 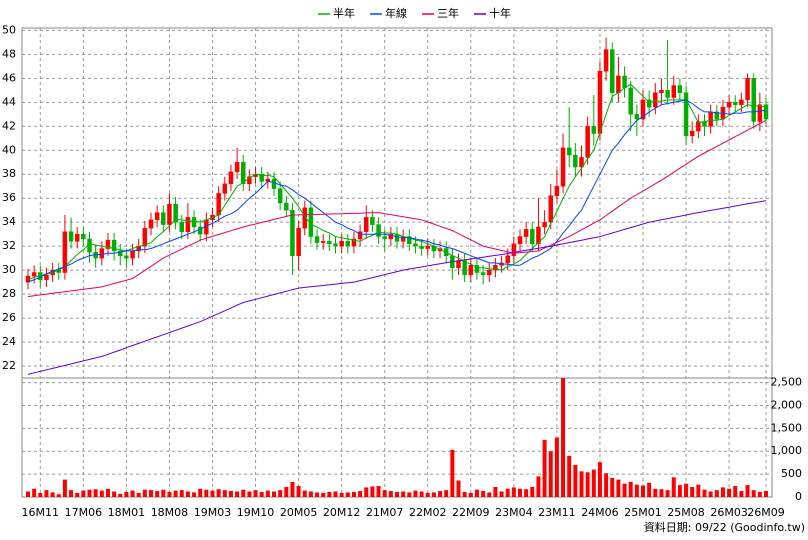 What do you see at coordinates (170, 512) in the screenshot?
I see `x-tick-label: 18M08` at bounding box center [170, 512].